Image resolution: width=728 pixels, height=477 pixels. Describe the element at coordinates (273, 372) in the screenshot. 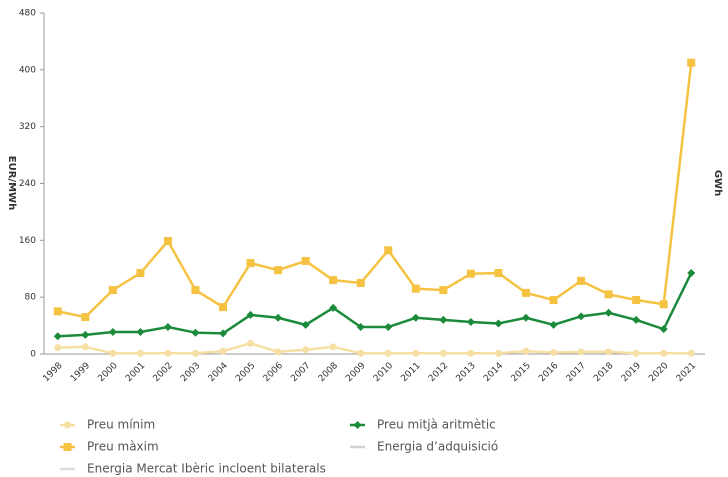

I see `x-tick-label: 2006` at that location.